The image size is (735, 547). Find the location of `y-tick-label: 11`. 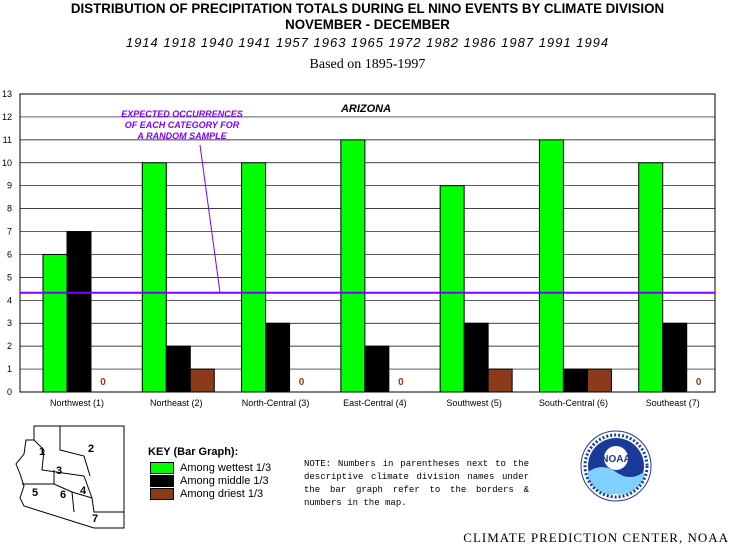

y-tick-label: 11 is located at coordinates (7, 140).